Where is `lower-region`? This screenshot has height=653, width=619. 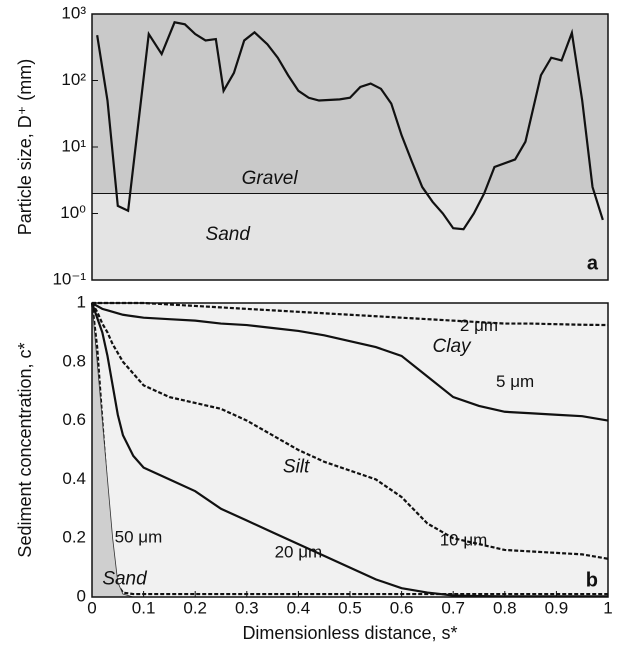 lower-region is located at coordinates (350, 236).